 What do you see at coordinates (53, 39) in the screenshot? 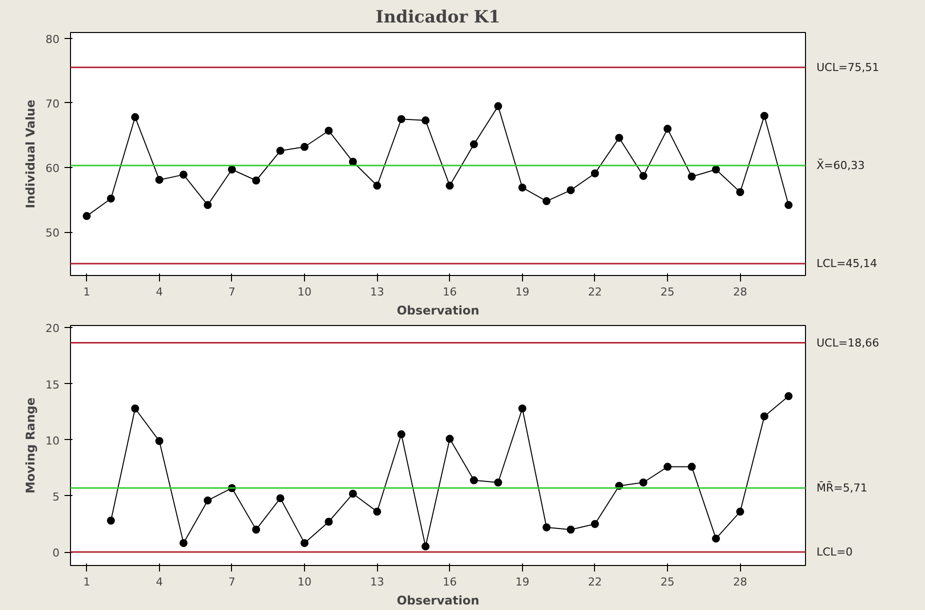
I see `y-tick-label: 80` at bounding box center [53, 39].